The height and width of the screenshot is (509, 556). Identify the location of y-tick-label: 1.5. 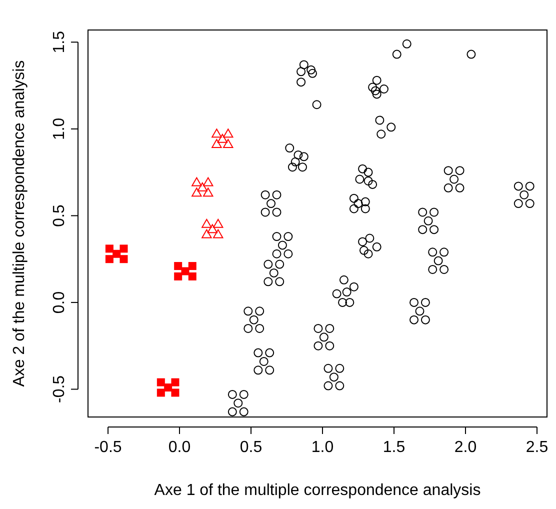
(59, 42).